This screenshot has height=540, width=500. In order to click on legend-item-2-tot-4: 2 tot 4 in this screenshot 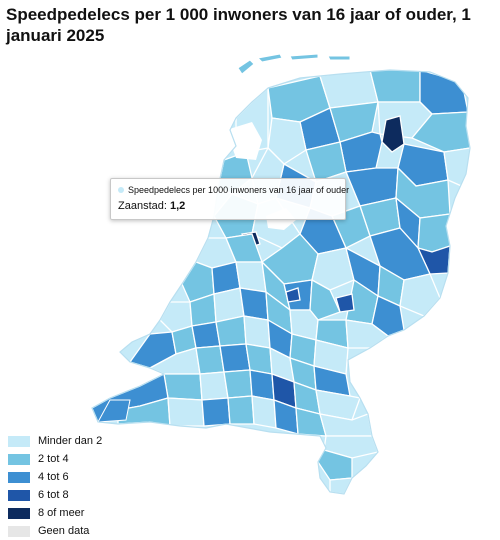, I will do `click(108, 459)`.